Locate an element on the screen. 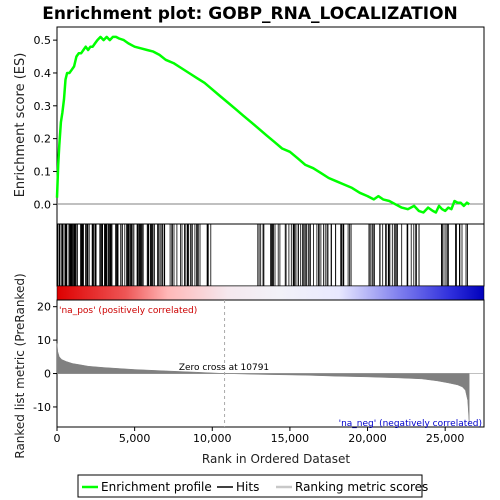 The image size is (500, 500). x-tick-label: 25,000 is located at coordinates (445, 438).